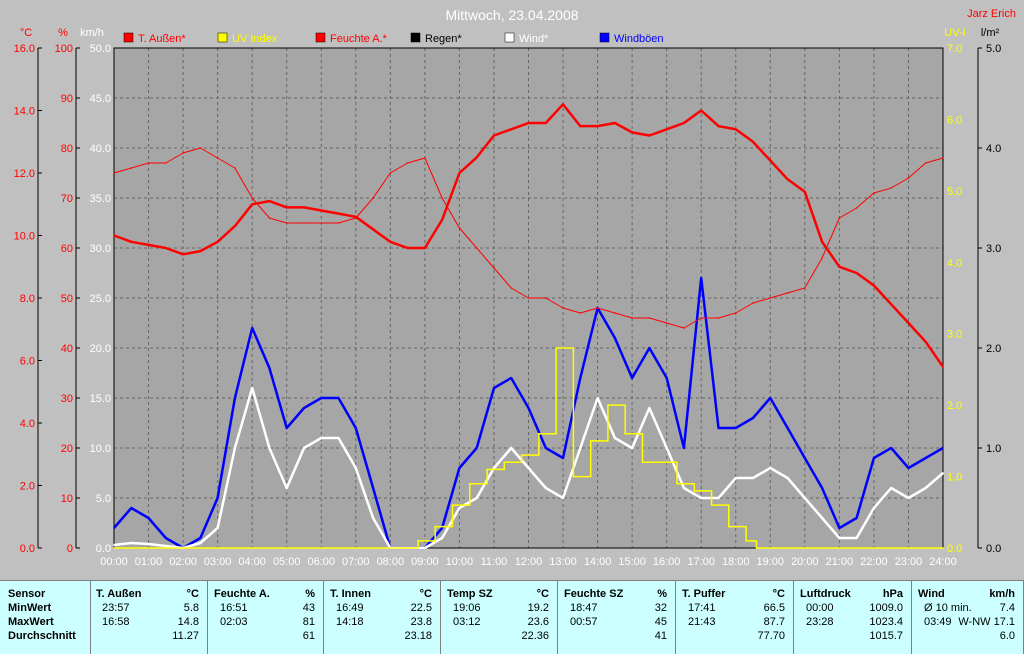 Image resolution: width=1024 pixels, height=654 pixels. I want to click on wind-tick-label: 10.0, so click(100, 449).